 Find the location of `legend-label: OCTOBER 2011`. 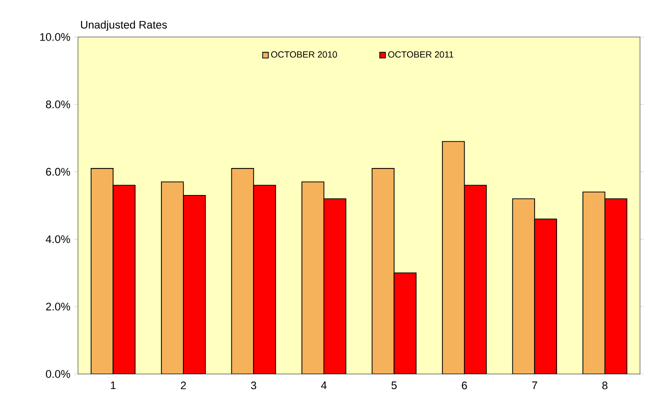

legend-label: OCTOBER 2011 is located at coordinates (421, 54).